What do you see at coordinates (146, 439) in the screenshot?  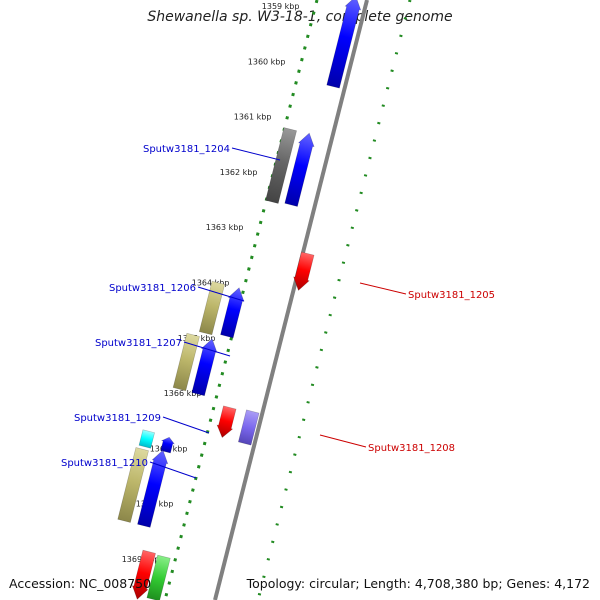 I see `cyan-feature` at bounding box center [146, 439].